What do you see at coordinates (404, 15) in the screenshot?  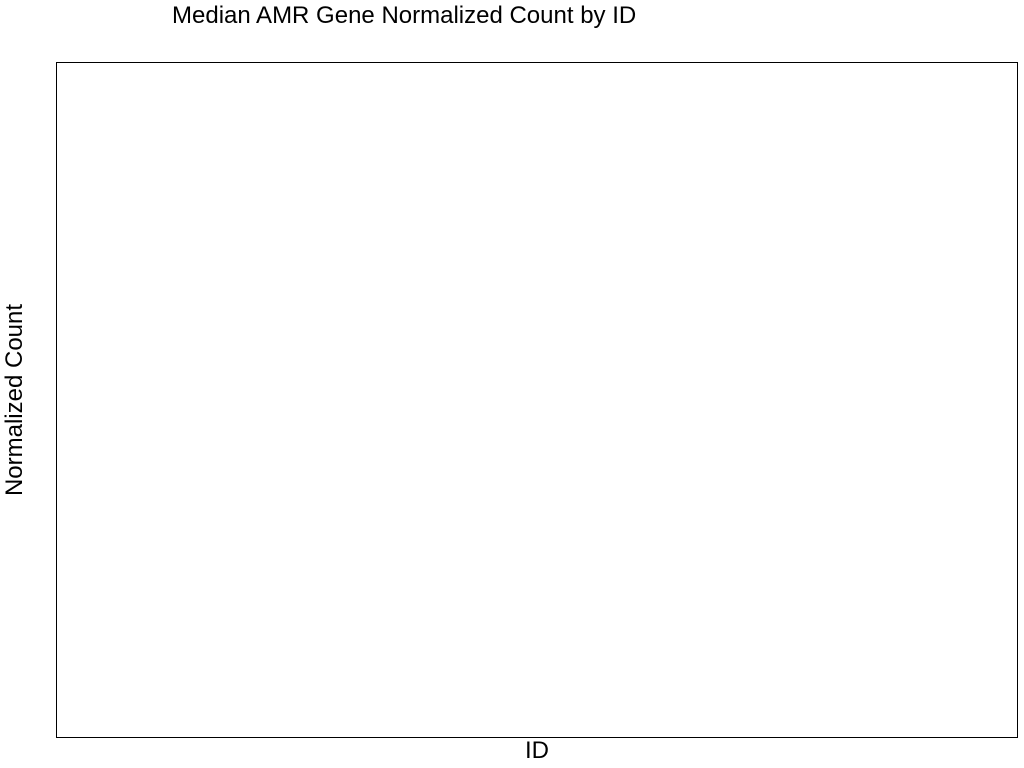 I see `chart-title: Median AMR Gene Normalized Count by ID` at bounding box center [404, 15].